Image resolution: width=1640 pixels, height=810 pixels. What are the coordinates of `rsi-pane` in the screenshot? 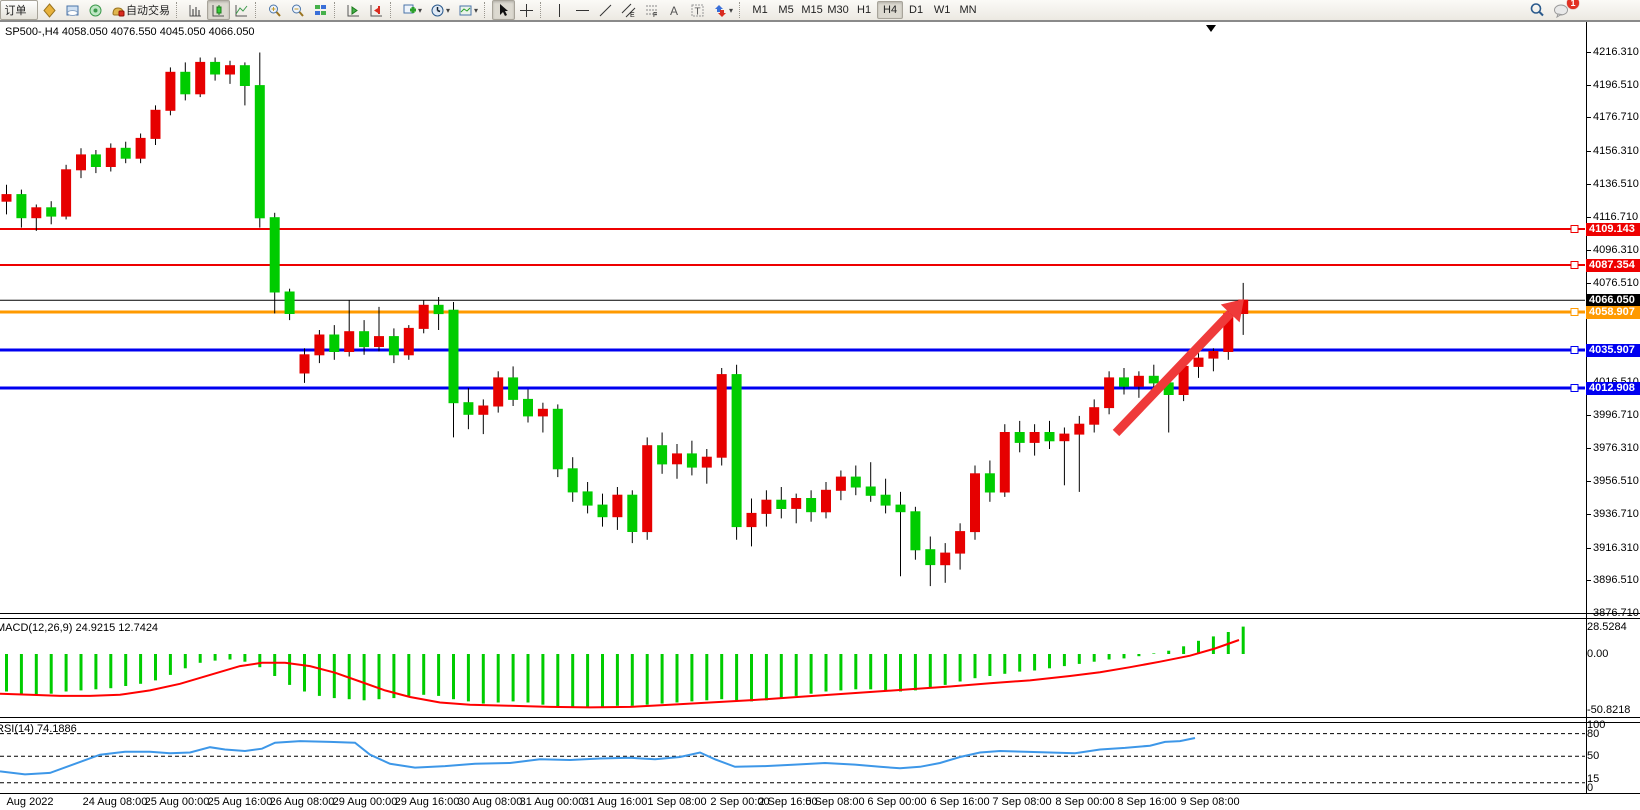 It's located at (793, 757).